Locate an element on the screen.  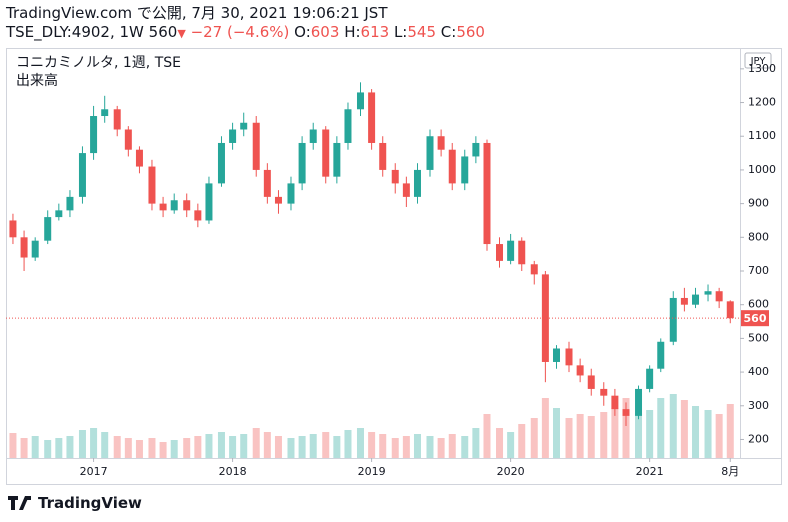
x-tick-label: 2017 is located at coordinates (94, 471).